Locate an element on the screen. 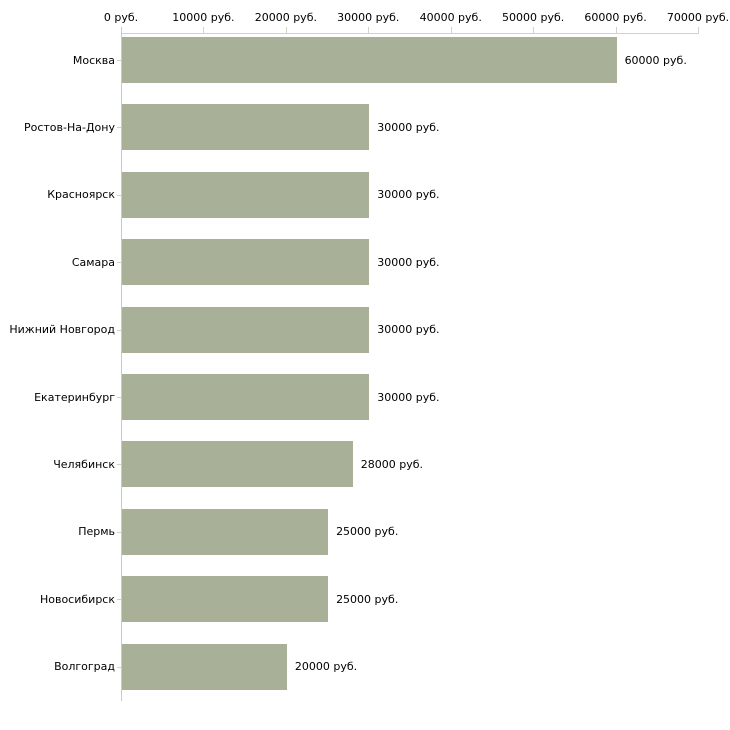 Image resolution: width=730 pixels, height=730 pixels. value-label: 28000 руб. is located at coordinates (392, 464).